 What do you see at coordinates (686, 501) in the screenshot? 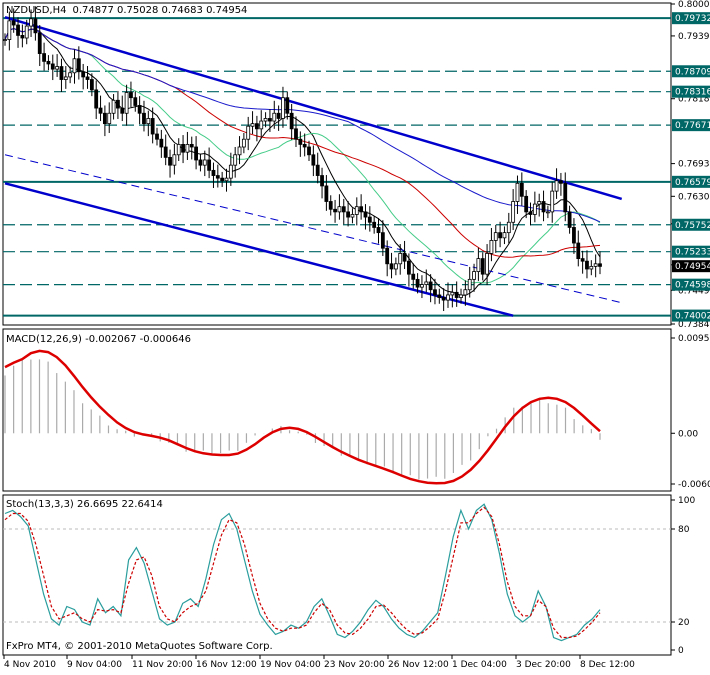
I see `stoch-tick-label: 100` at bounding box center [686, 501].